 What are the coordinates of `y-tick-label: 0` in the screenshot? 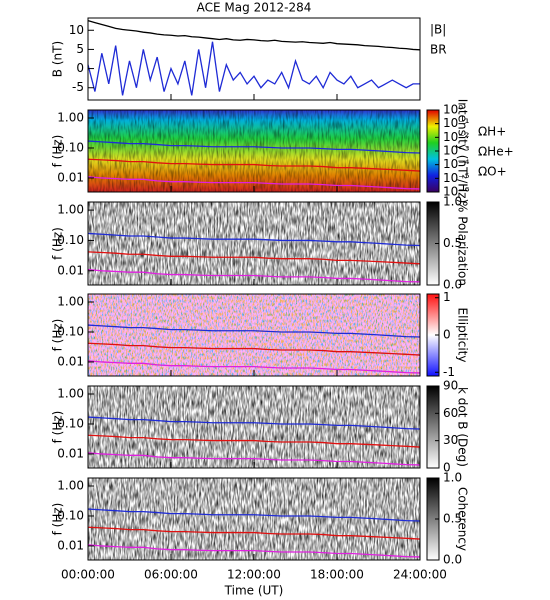 It's located at (80, 68).